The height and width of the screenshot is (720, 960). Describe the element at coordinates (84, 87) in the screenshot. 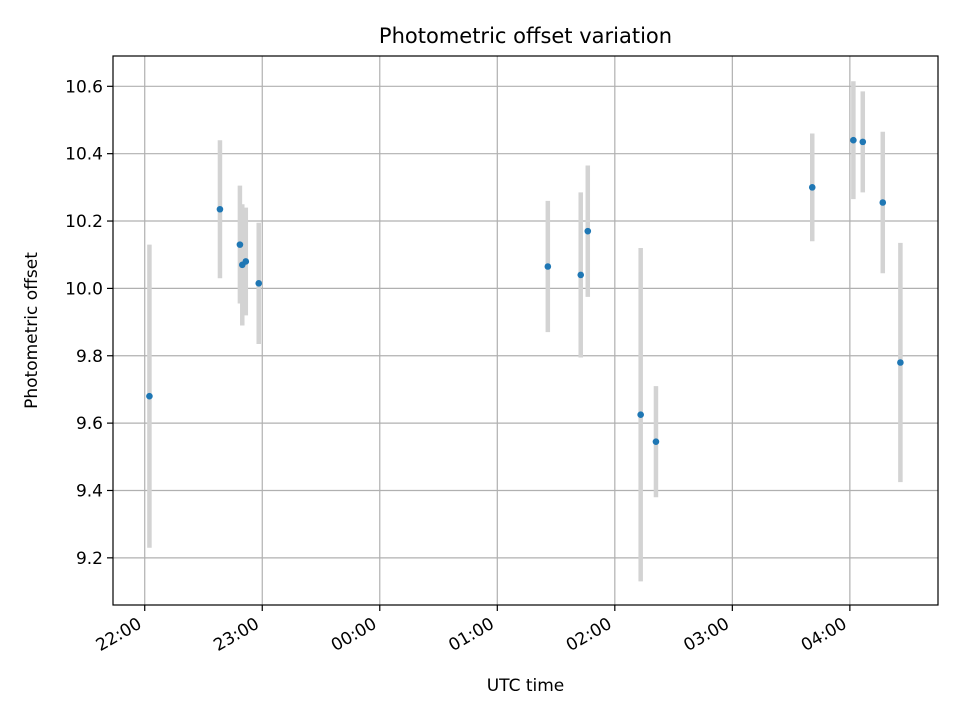

I see `y-tick-label: 10.6` at that location.